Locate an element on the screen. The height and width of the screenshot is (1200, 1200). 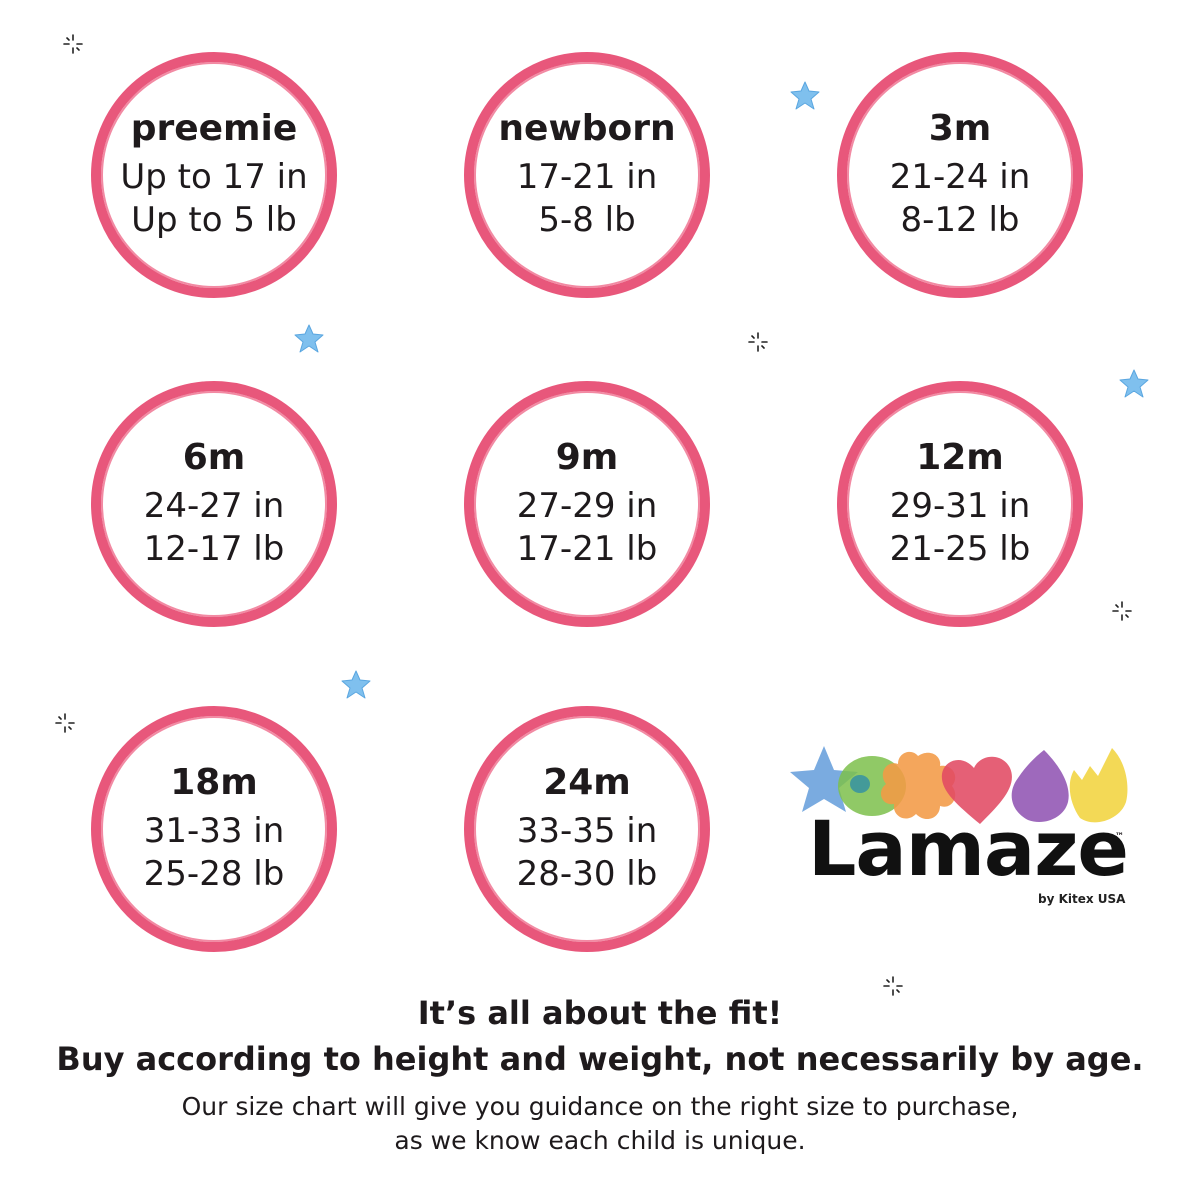
size-label: newborn is located at coordinates (587, 128).